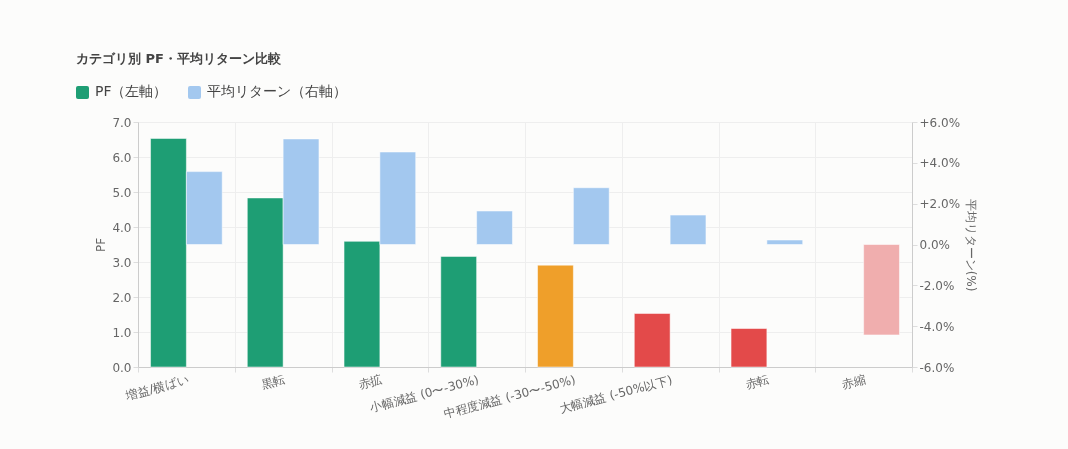 This screenshot has height=449, width=1068. Describe the element at coordinates (937, 367) in the screenshot. I see `y2-tick-label: -6.0%` at that location.